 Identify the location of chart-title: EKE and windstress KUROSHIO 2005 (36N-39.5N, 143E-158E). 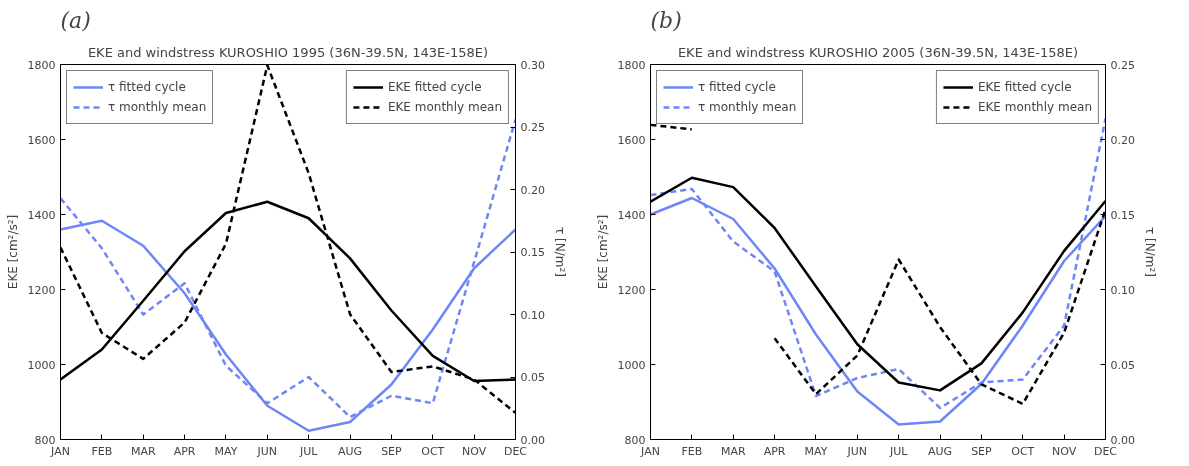
(878, 52).